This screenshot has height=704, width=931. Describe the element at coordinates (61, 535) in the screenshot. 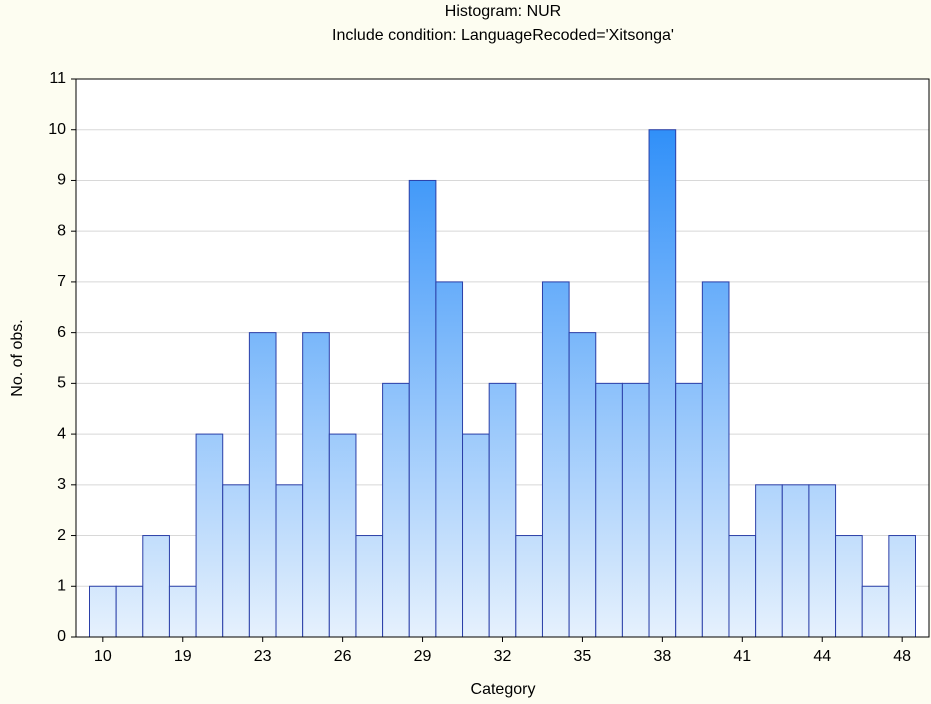

I see `y-tick-label: 2` at that location.